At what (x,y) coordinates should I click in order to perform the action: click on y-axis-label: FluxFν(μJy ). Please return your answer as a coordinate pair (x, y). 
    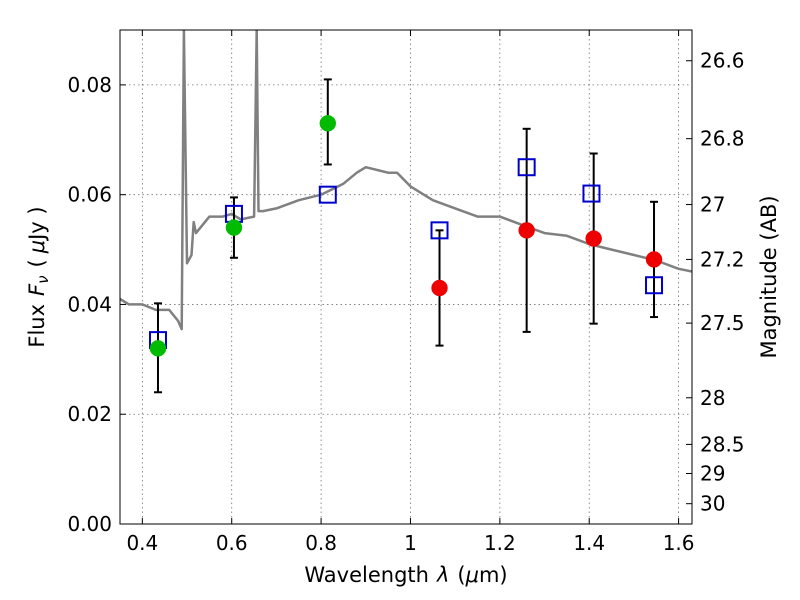
    Looking at the image, I should click on (38, 276).